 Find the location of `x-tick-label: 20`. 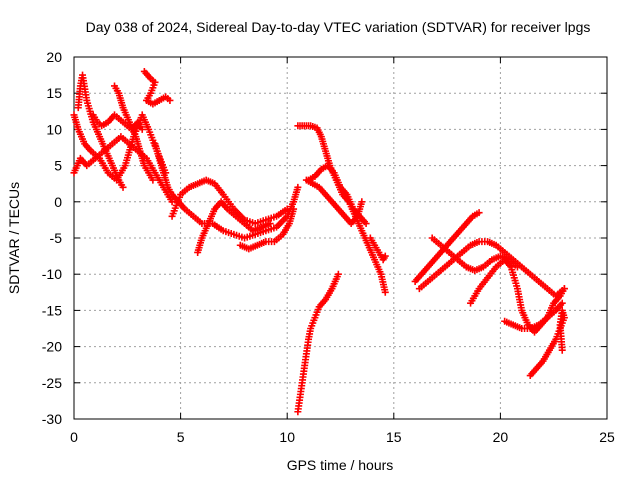

x-tick-label: 20 is located at coordinates (501, 437).